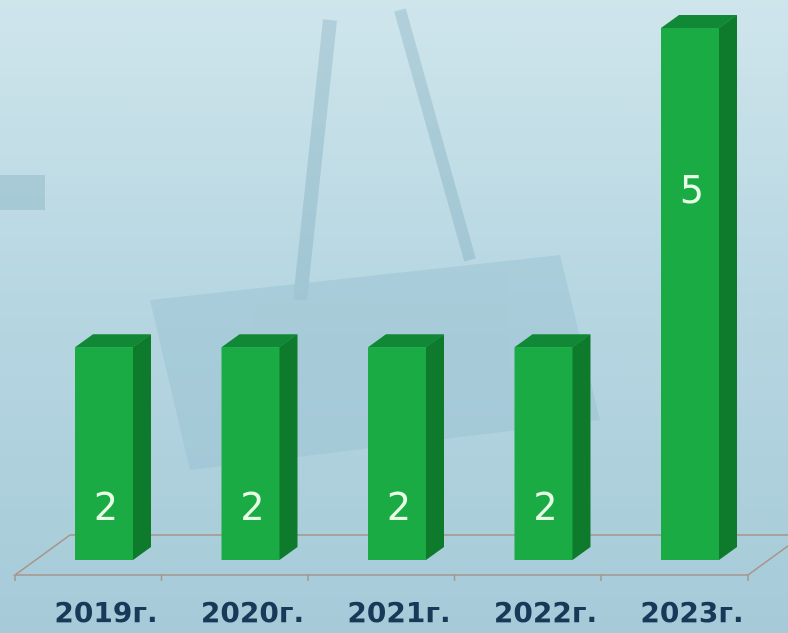 Image resolution: width=788 pixels, height=633 pixels. I want to click on x-tick-label: 2021г., so click(398, 612).